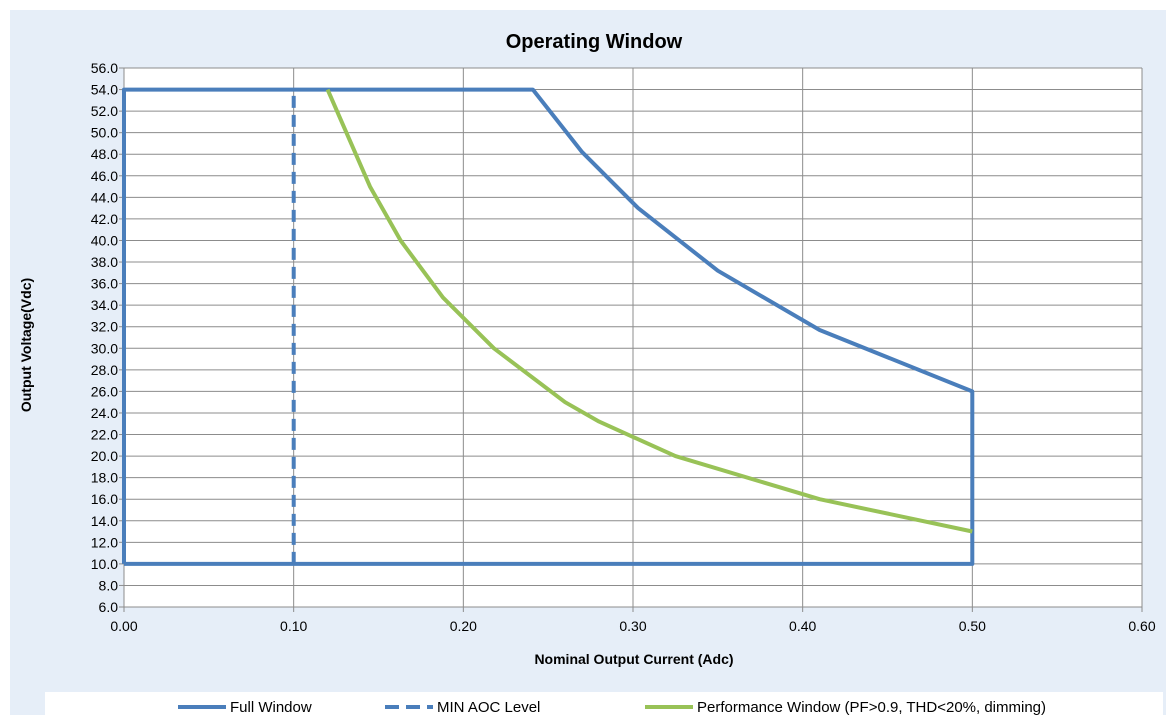 Image resolution: width=1168 pixels, height=722 pixels. What do you see at coordinates (104, 327) in the screenshot?
I see `y-tick-label: 32.0` at bounding box center [104, 327].